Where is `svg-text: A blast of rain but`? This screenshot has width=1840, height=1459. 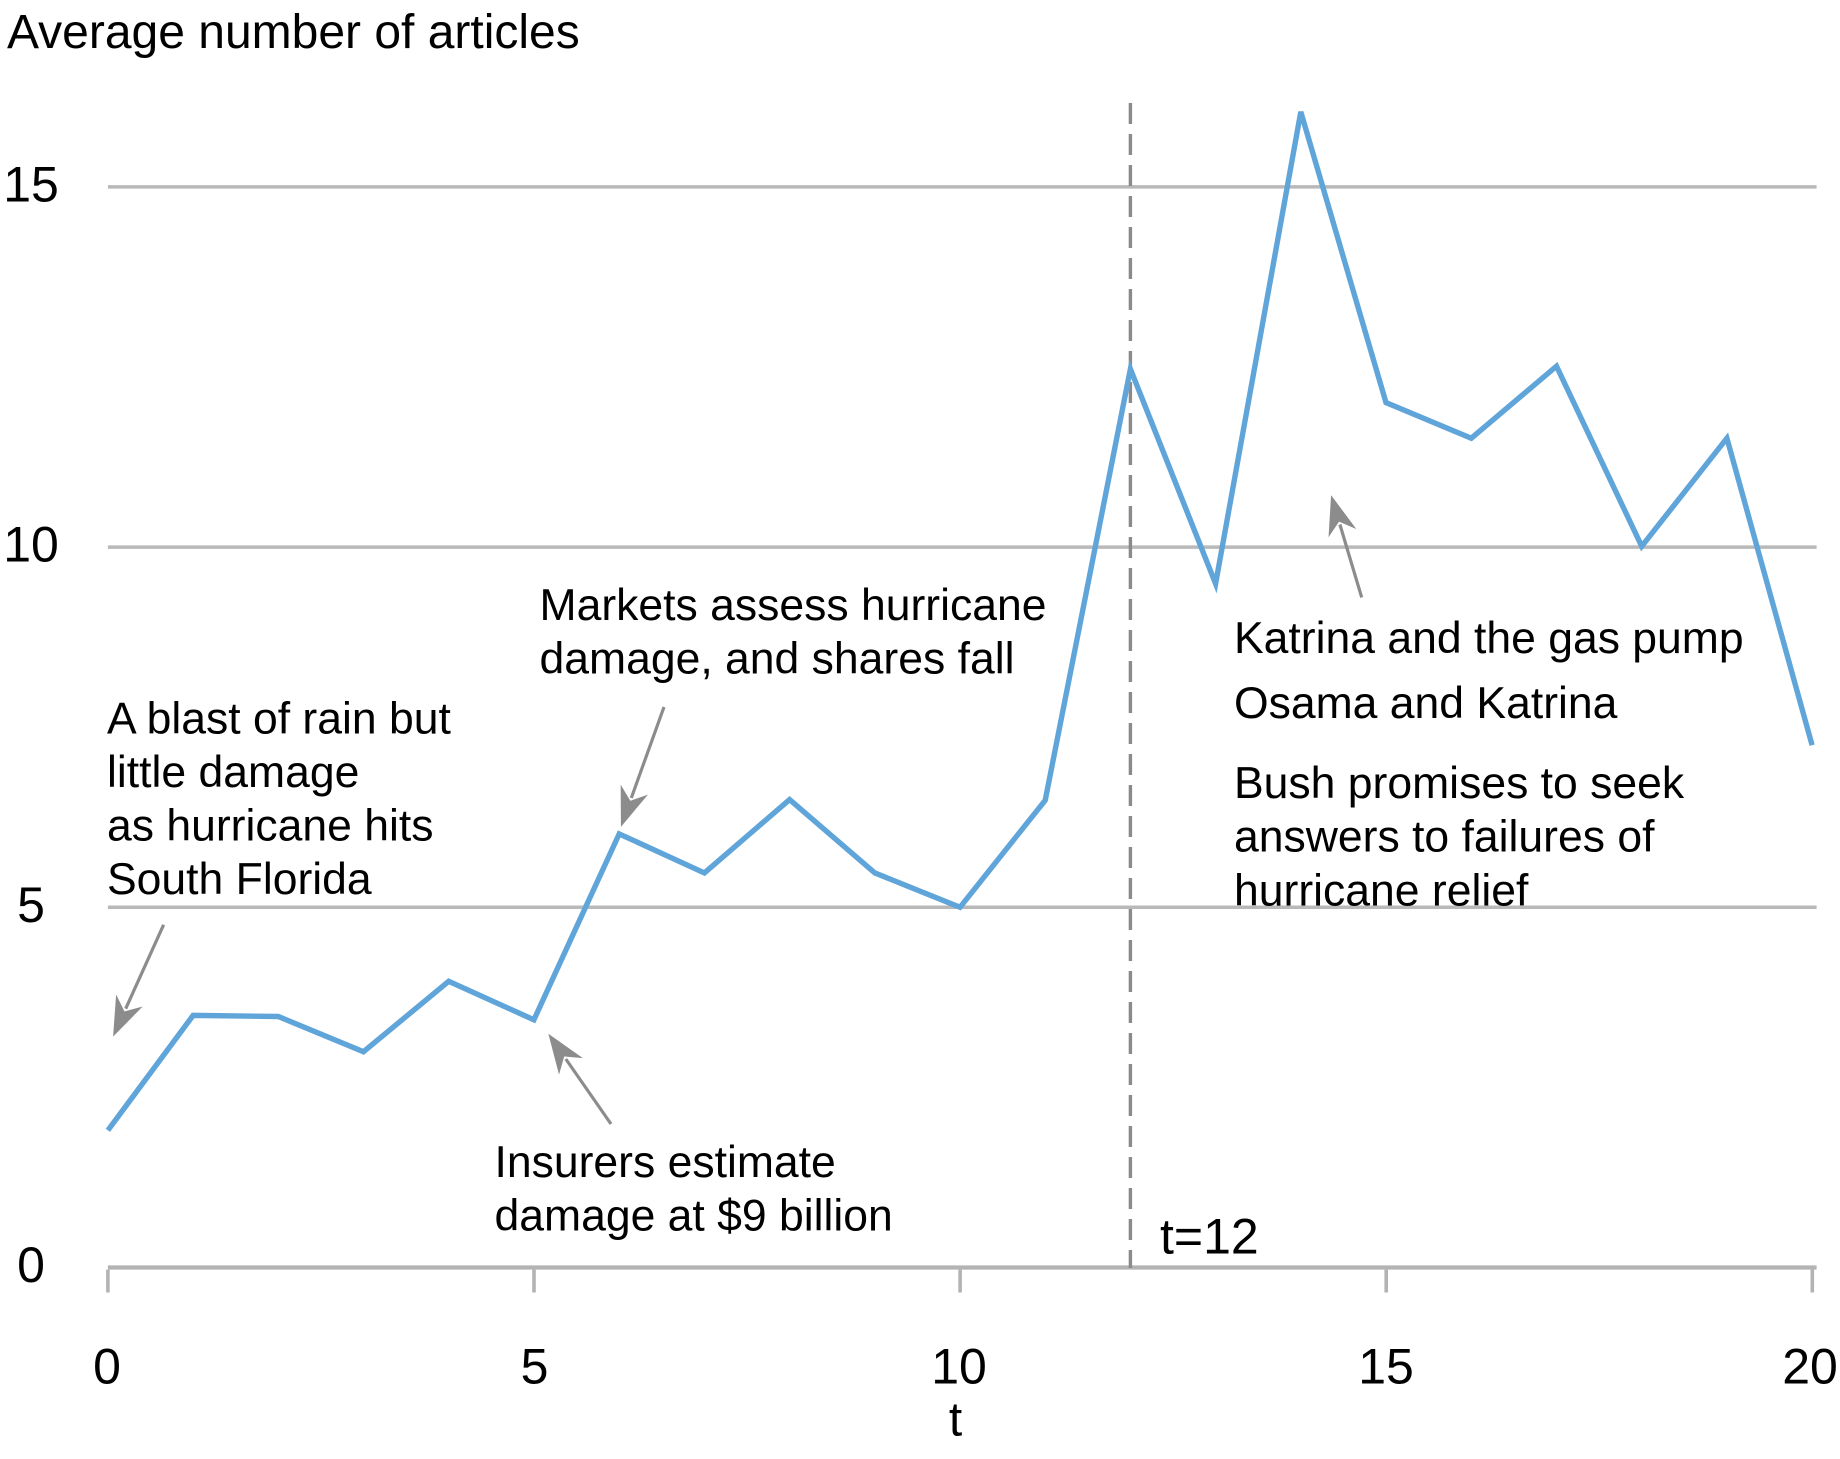
svg-text: A blast of rain but is located at coordinates (279, 719).